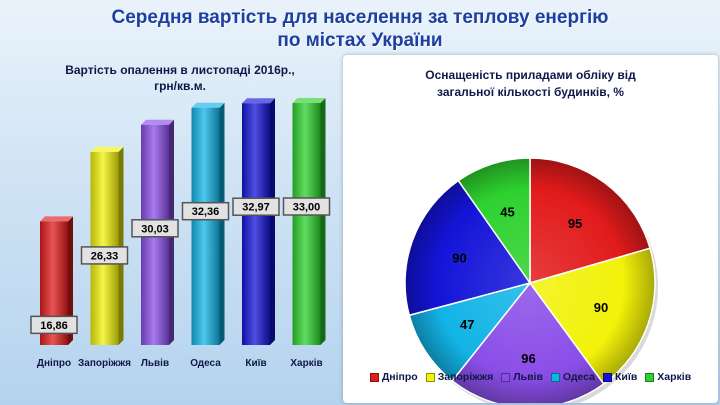 The image size is (720, 405). I want to click on category-label: Львів, so click(155, 363).